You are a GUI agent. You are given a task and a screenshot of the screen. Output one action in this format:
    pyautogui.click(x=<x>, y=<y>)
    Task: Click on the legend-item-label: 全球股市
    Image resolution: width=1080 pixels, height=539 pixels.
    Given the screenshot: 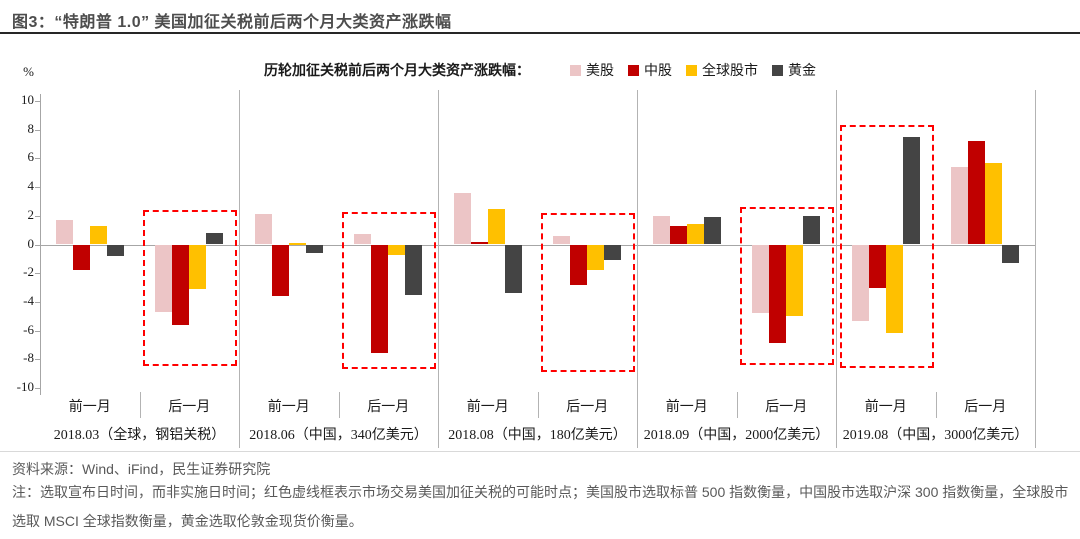 What is the action you would take?
    pyautogui.click(x=730, y=71)
    